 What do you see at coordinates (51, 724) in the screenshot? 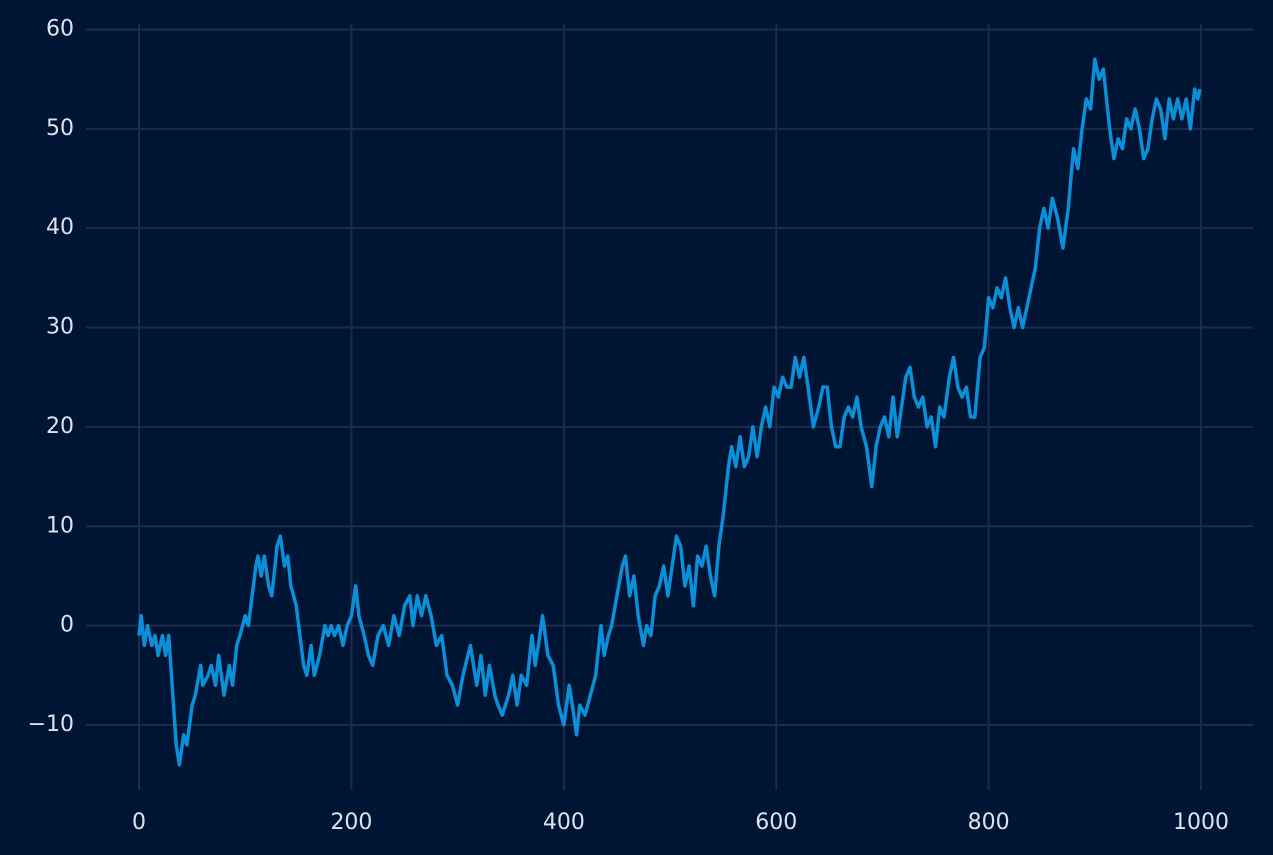
I see `y-tick-label: −10` at bounding box center [51, 724].